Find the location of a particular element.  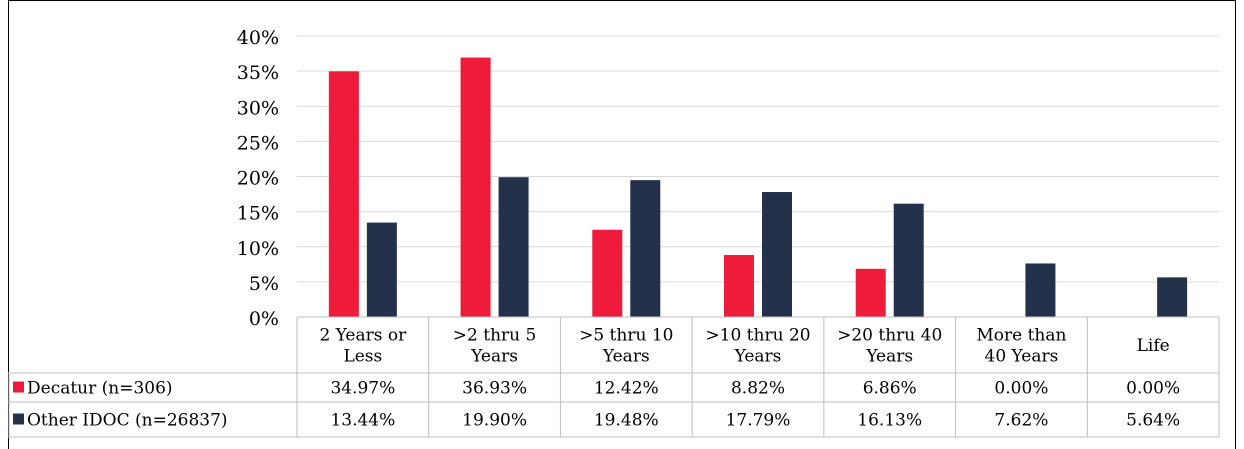

data-label: 6.86% is located at coordinates (890, 389).